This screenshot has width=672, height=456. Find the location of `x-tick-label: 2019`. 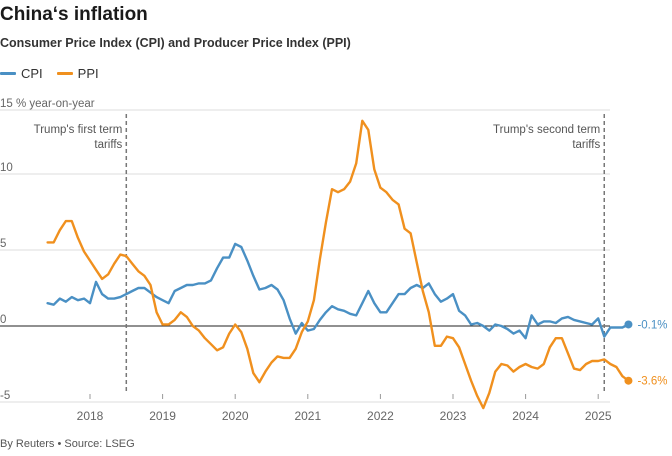

x-tick-label: 2019 is located at coordinates (162, 416).